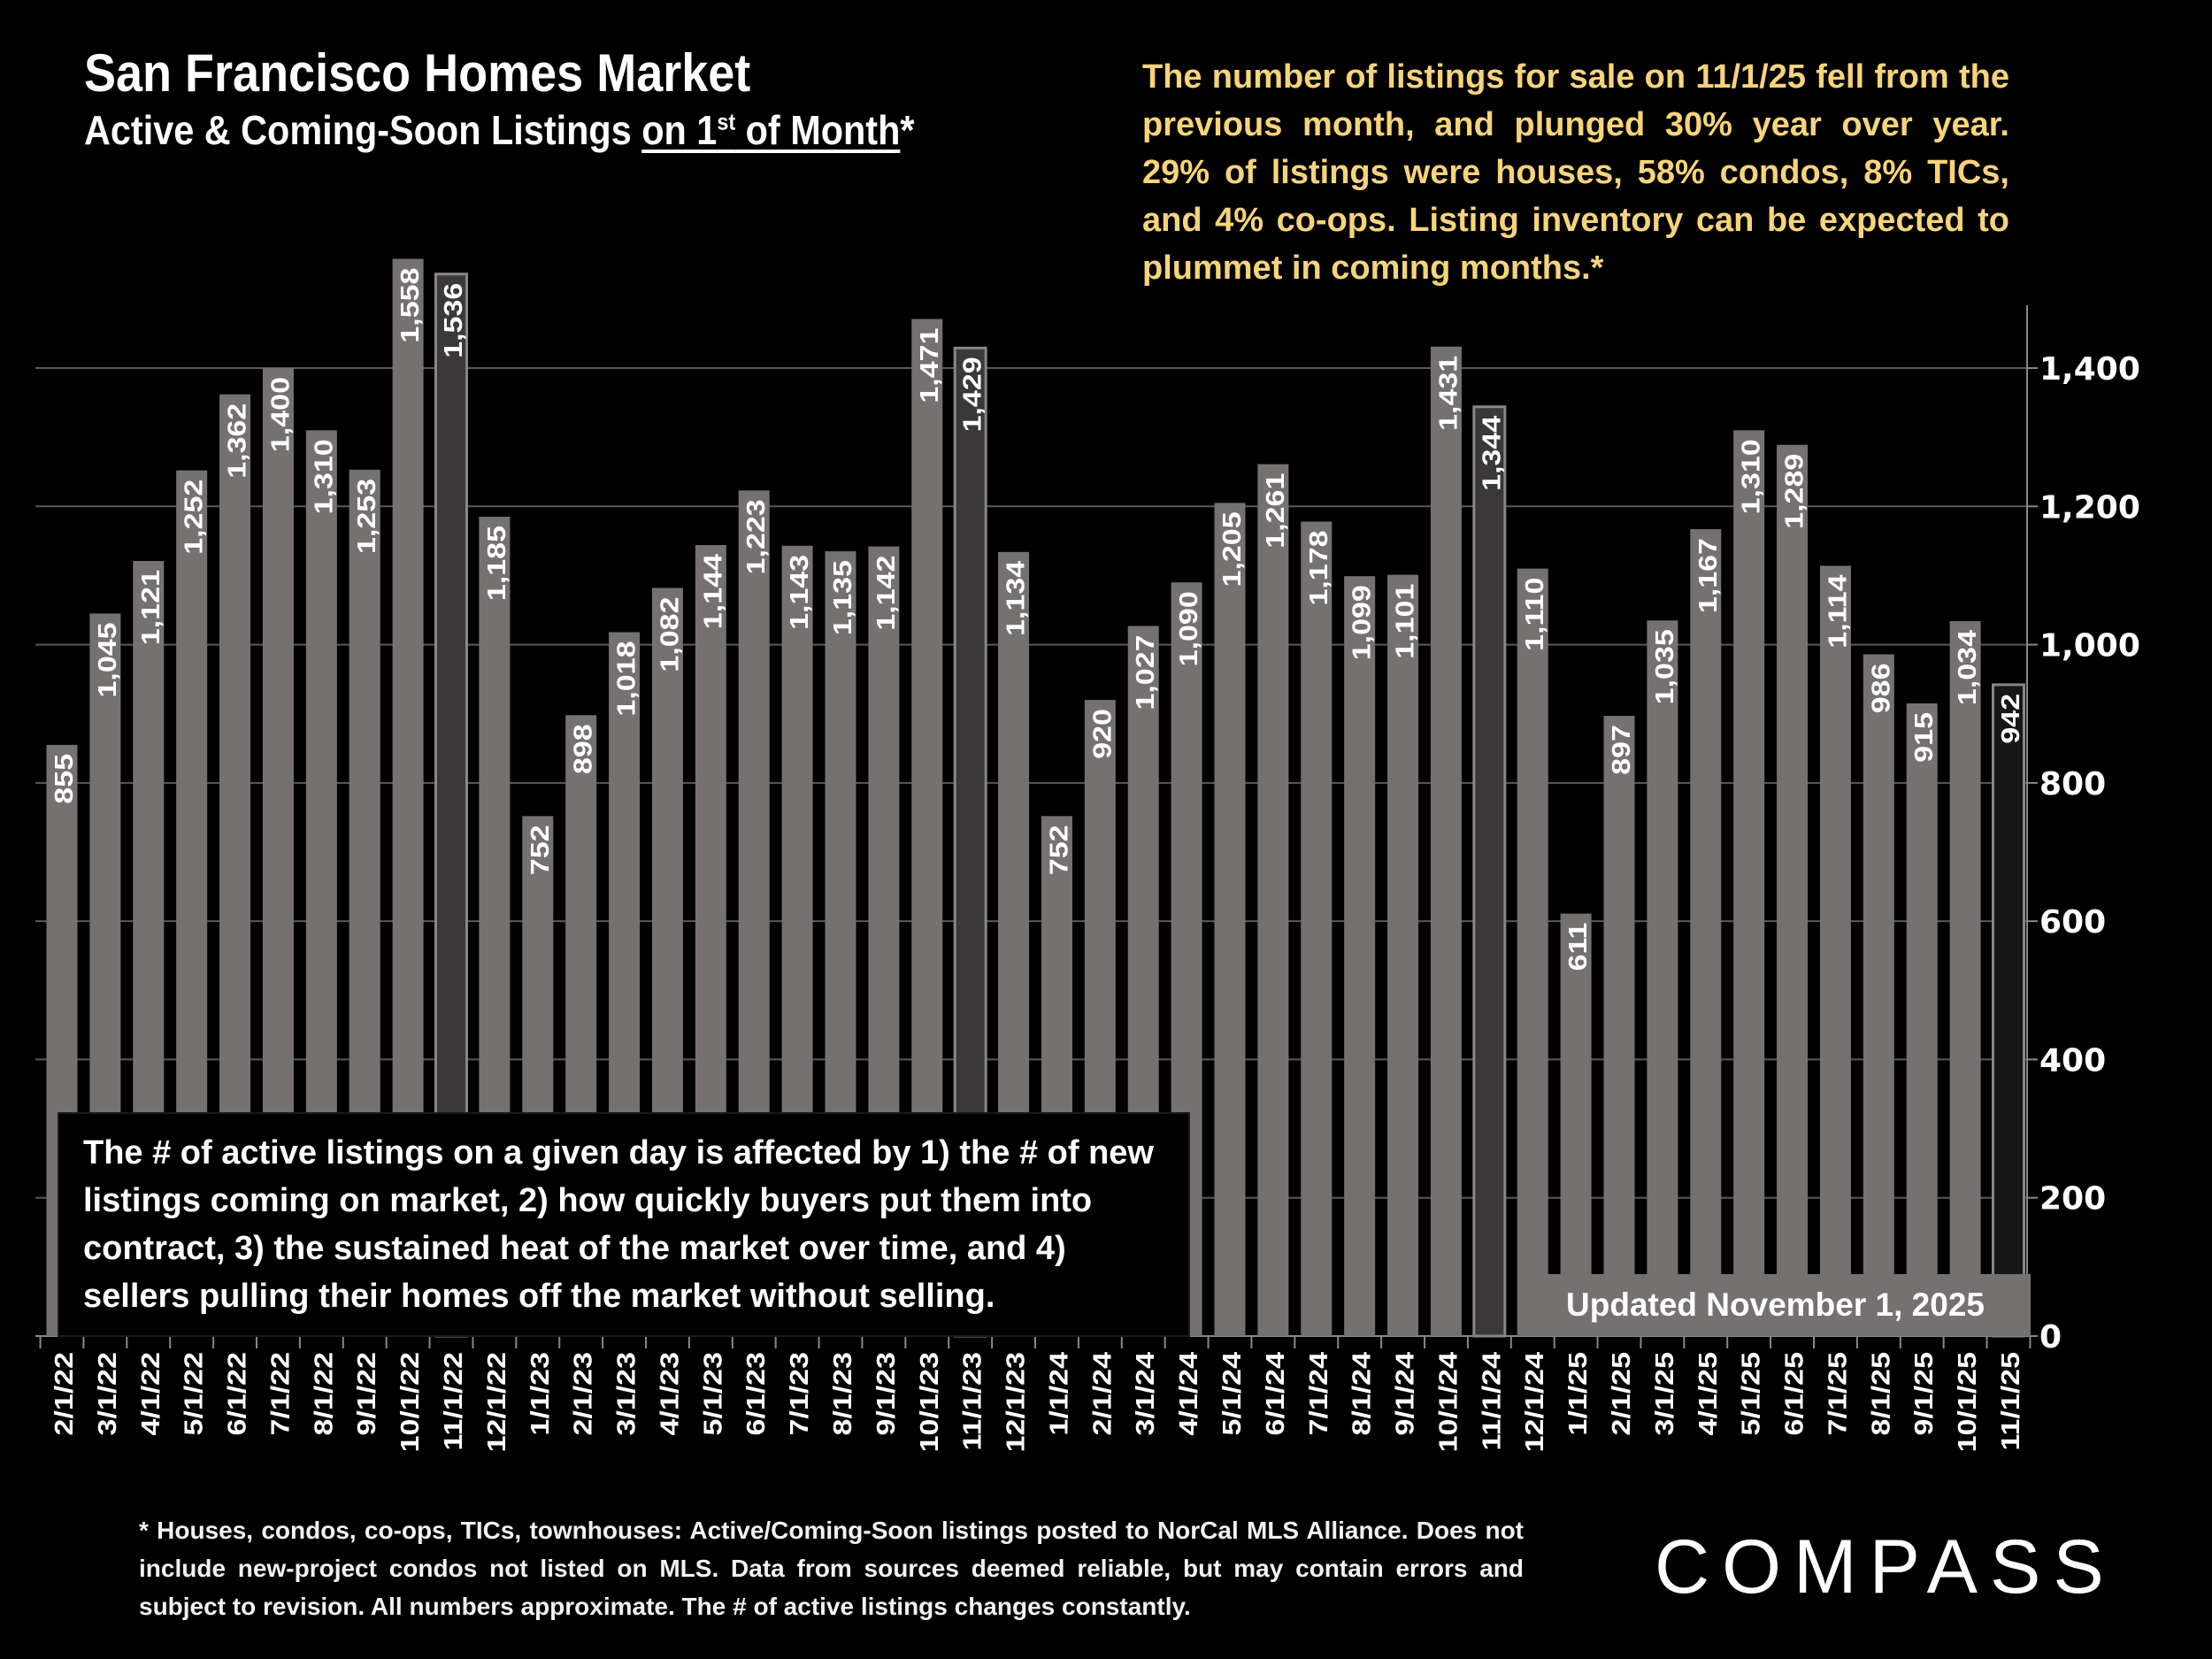 This screenshot has width=2212, height=1659. Describe the element at coordinates (1578, 1394) in the screenshot. I see `x-tick-label: 1/1/25` at that location.